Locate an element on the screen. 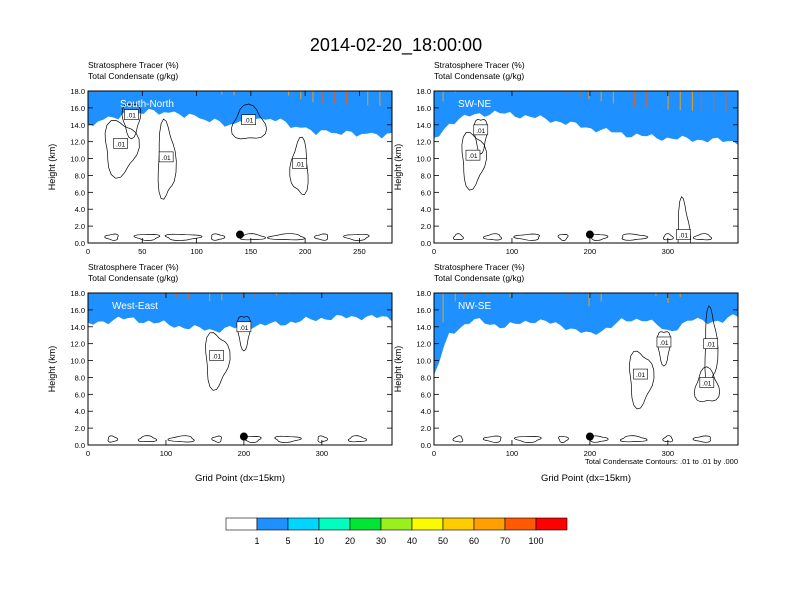  x-axis-label: Grid Point (dx=15km) is located at coordinates (586, 478).